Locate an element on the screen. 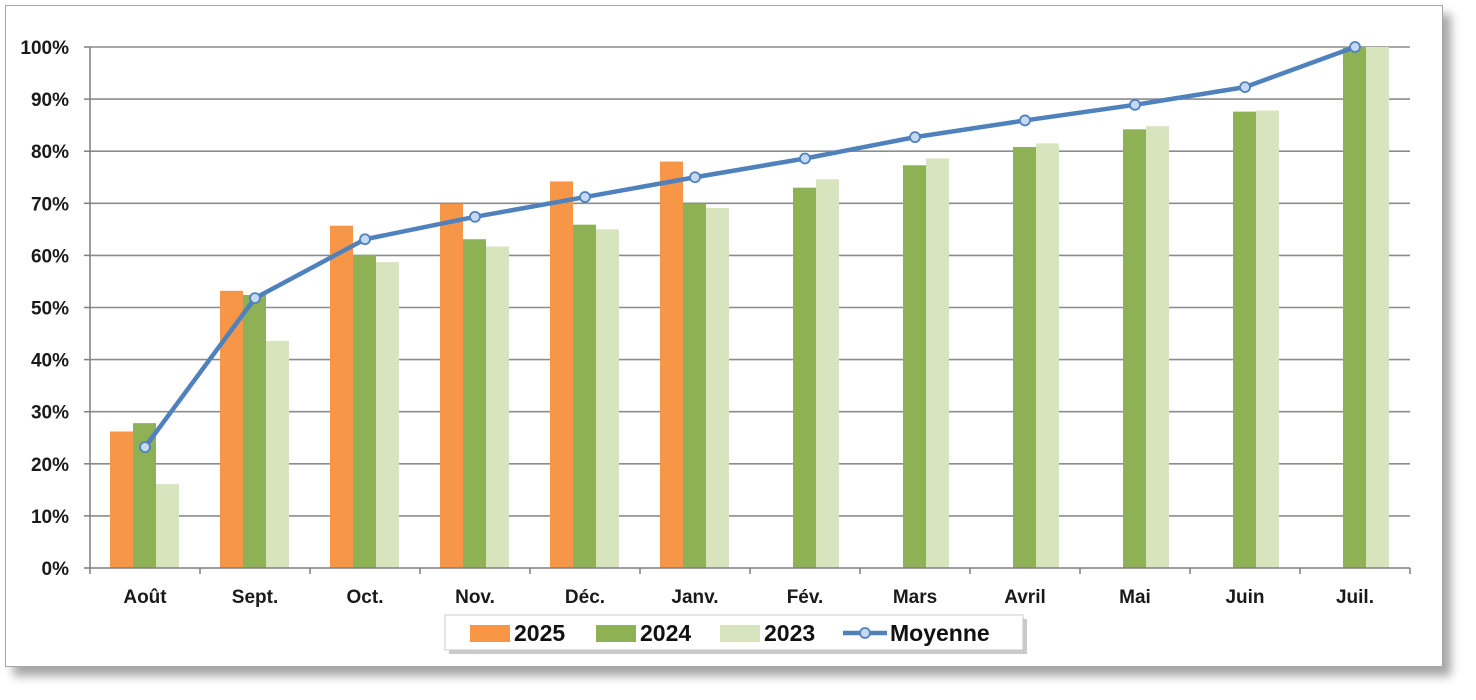 This screenshot has width=1476, height=700. legend-swatch-2025 is located at coordinates (490, 633).